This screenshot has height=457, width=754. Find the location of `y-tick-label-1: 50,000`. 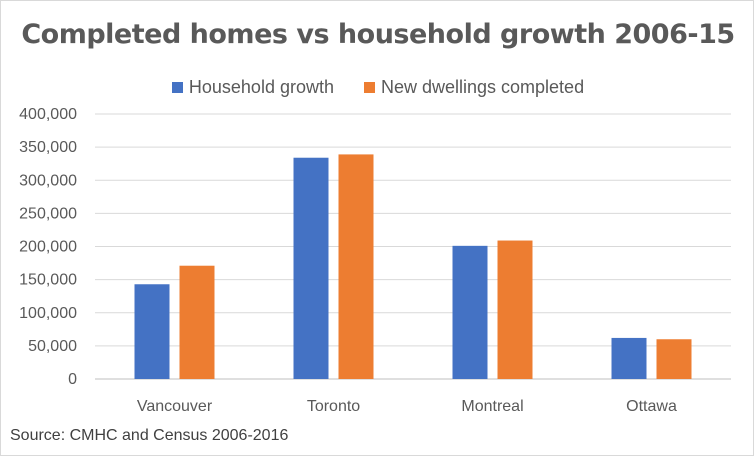

y-tick-label-1: 50,000 is located at coordinates (52, 346).